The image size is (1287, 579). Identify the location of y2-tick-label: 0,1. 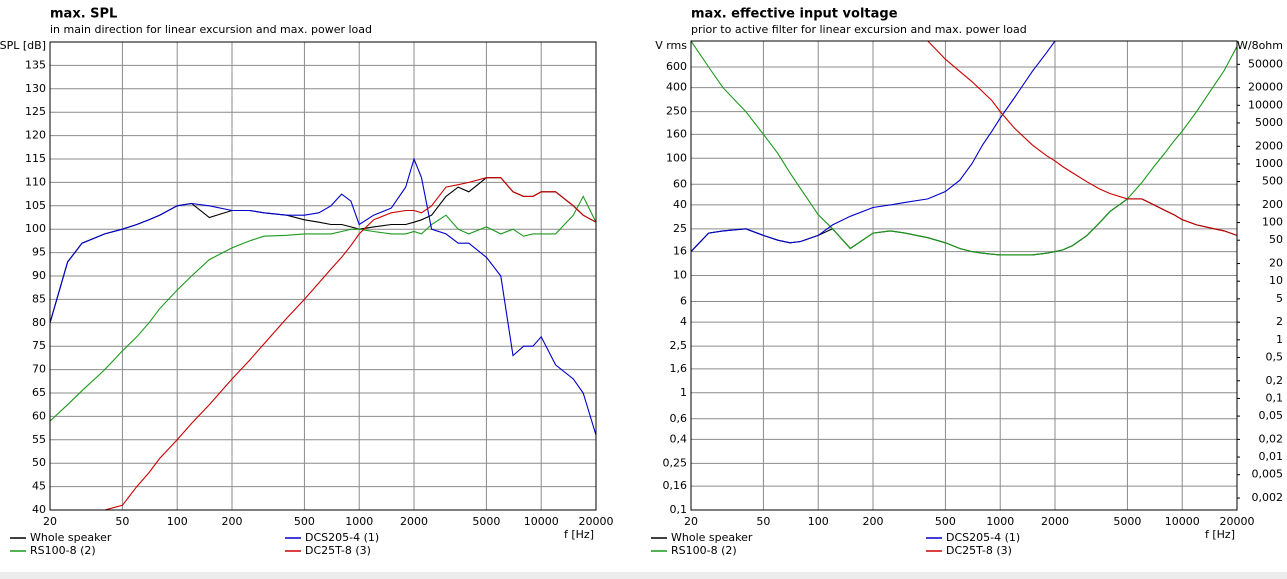
(1275, 397).